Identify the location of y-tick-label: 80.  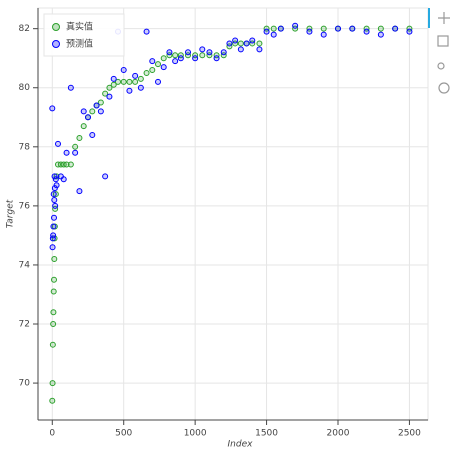
(25, 88).